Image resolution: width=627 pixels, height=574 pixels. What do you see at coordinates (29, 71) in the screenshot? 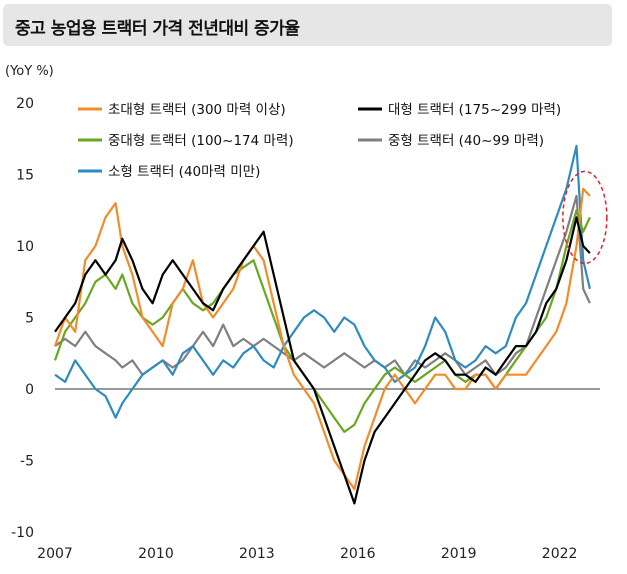
I see `y-axis-unit-label: (YoY %)` at bounding box center [29, 71].